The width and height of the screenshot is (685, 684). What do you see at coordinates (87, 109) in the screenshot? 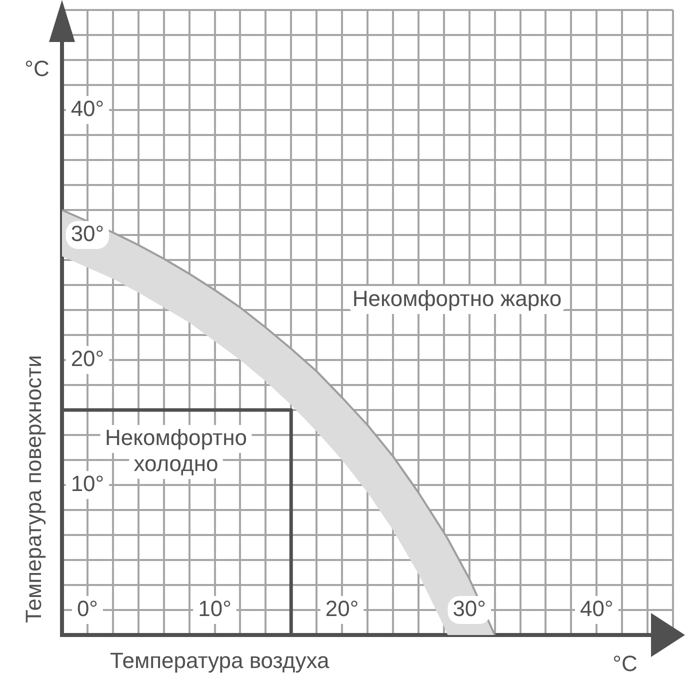
I see `y-tick-label: 40°` at bounding box center [87, 109].